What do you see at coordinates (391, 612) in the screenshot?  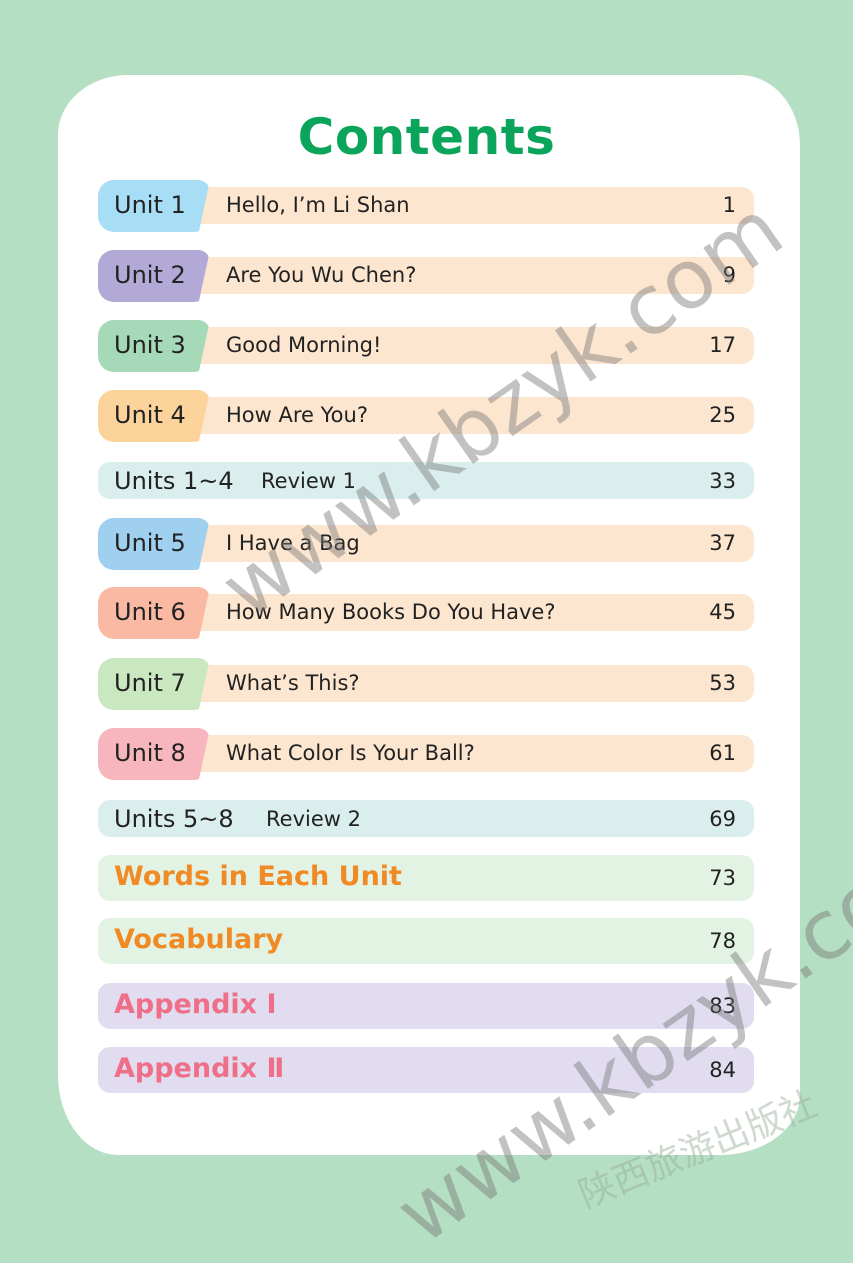 I see `unit-title: How Many Books Do You Have?` at bounding box center [391, 612].